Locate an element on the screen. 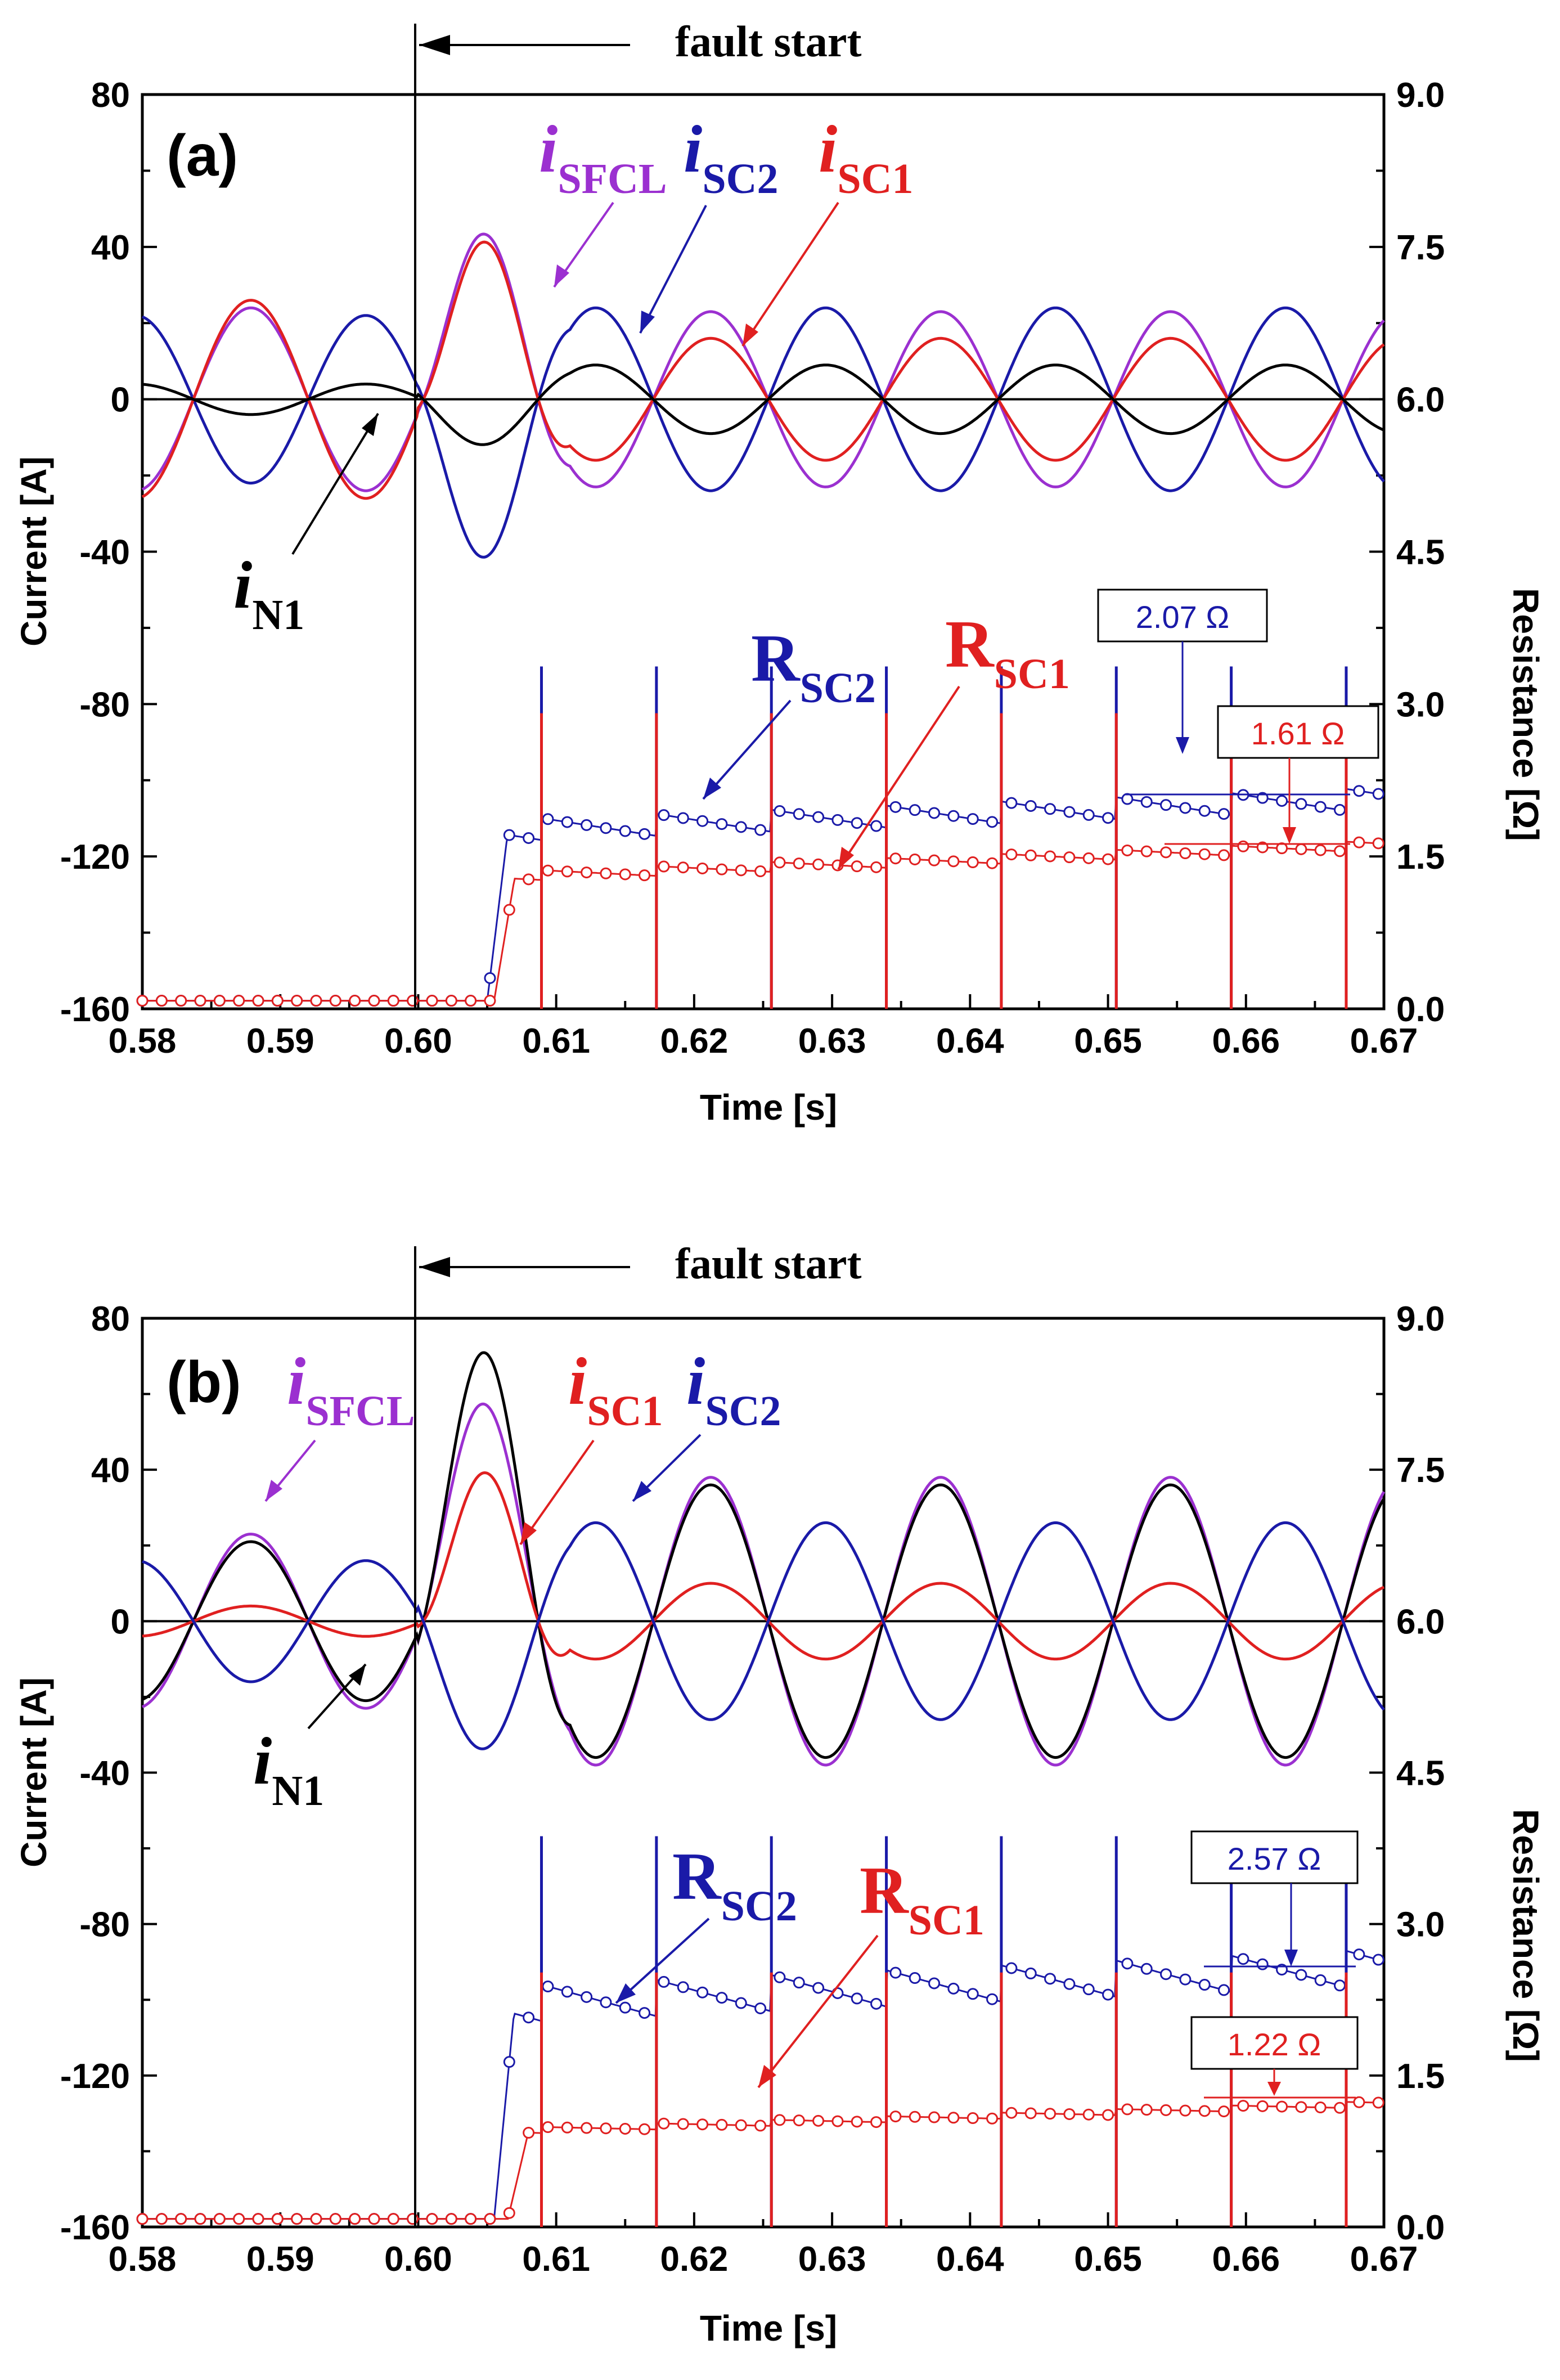 Image resolution: width=1560 pixels, height=2380 pixels. arrow-i-sc1 is located at coordinates (790, 274).